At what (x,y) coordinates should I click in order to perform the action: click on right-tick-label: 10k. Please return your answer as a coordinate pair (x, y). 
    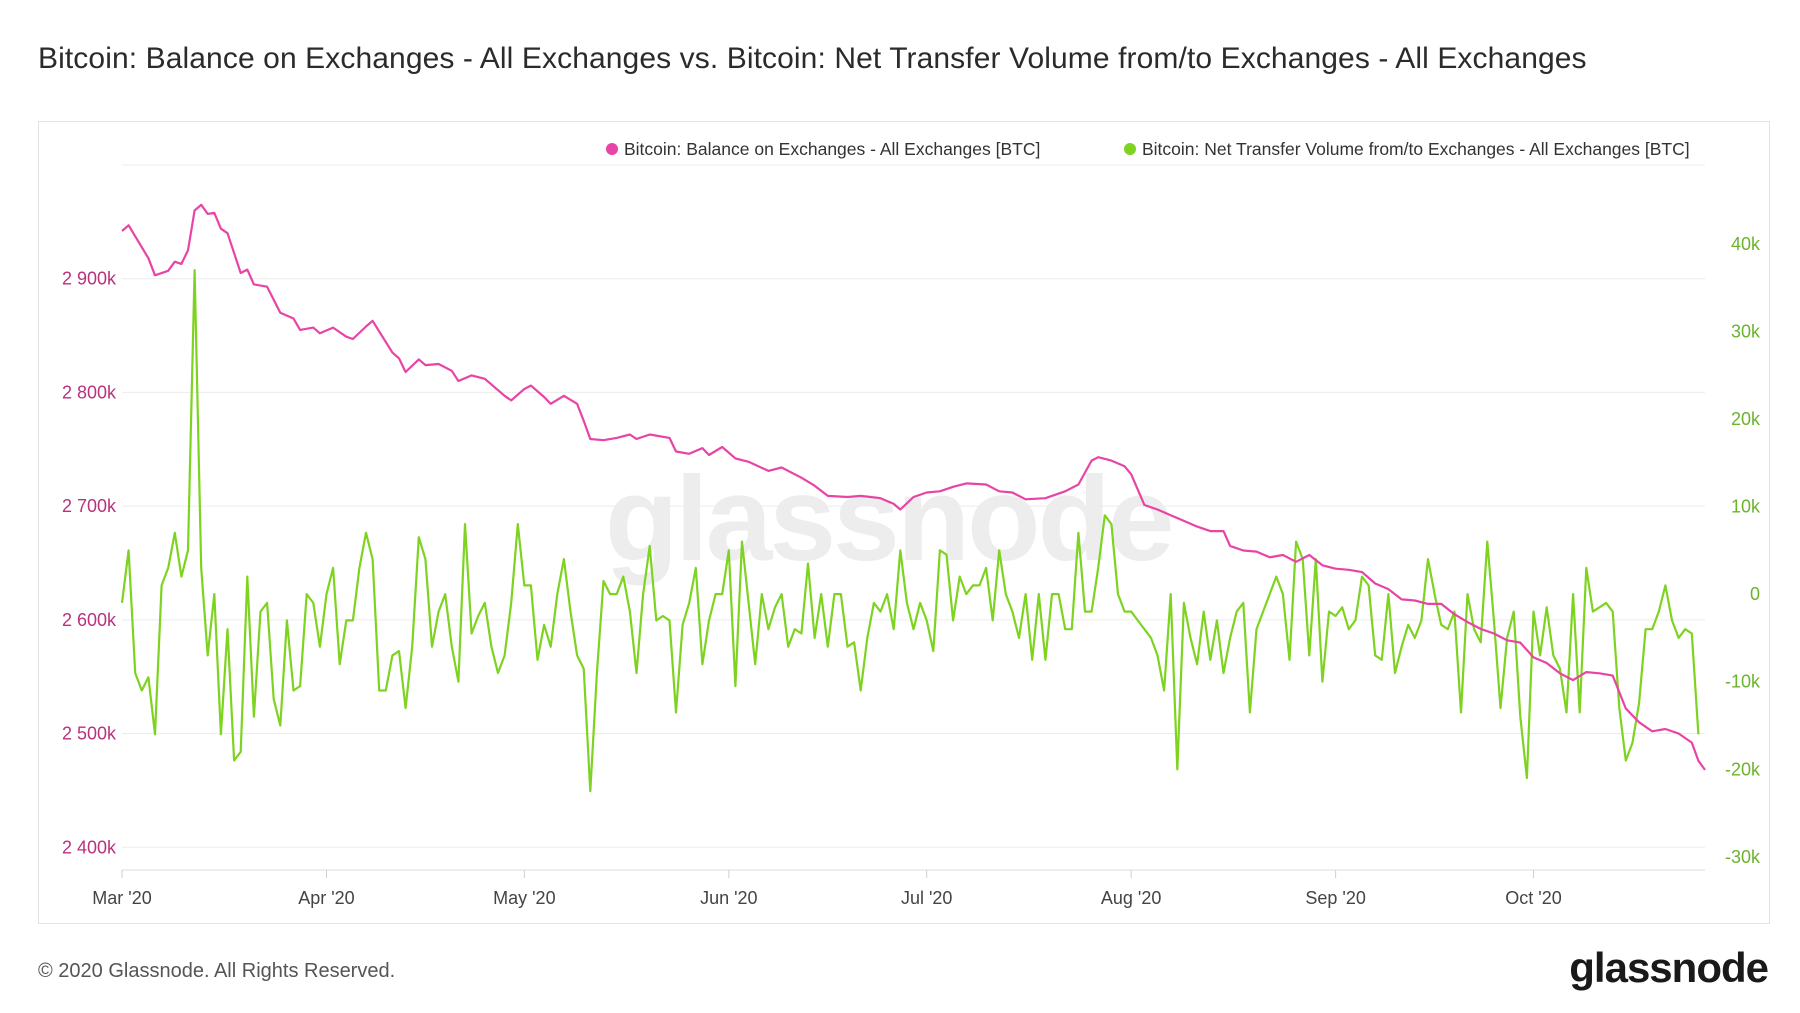
    Looking at the image, I should click on (1746, 507).